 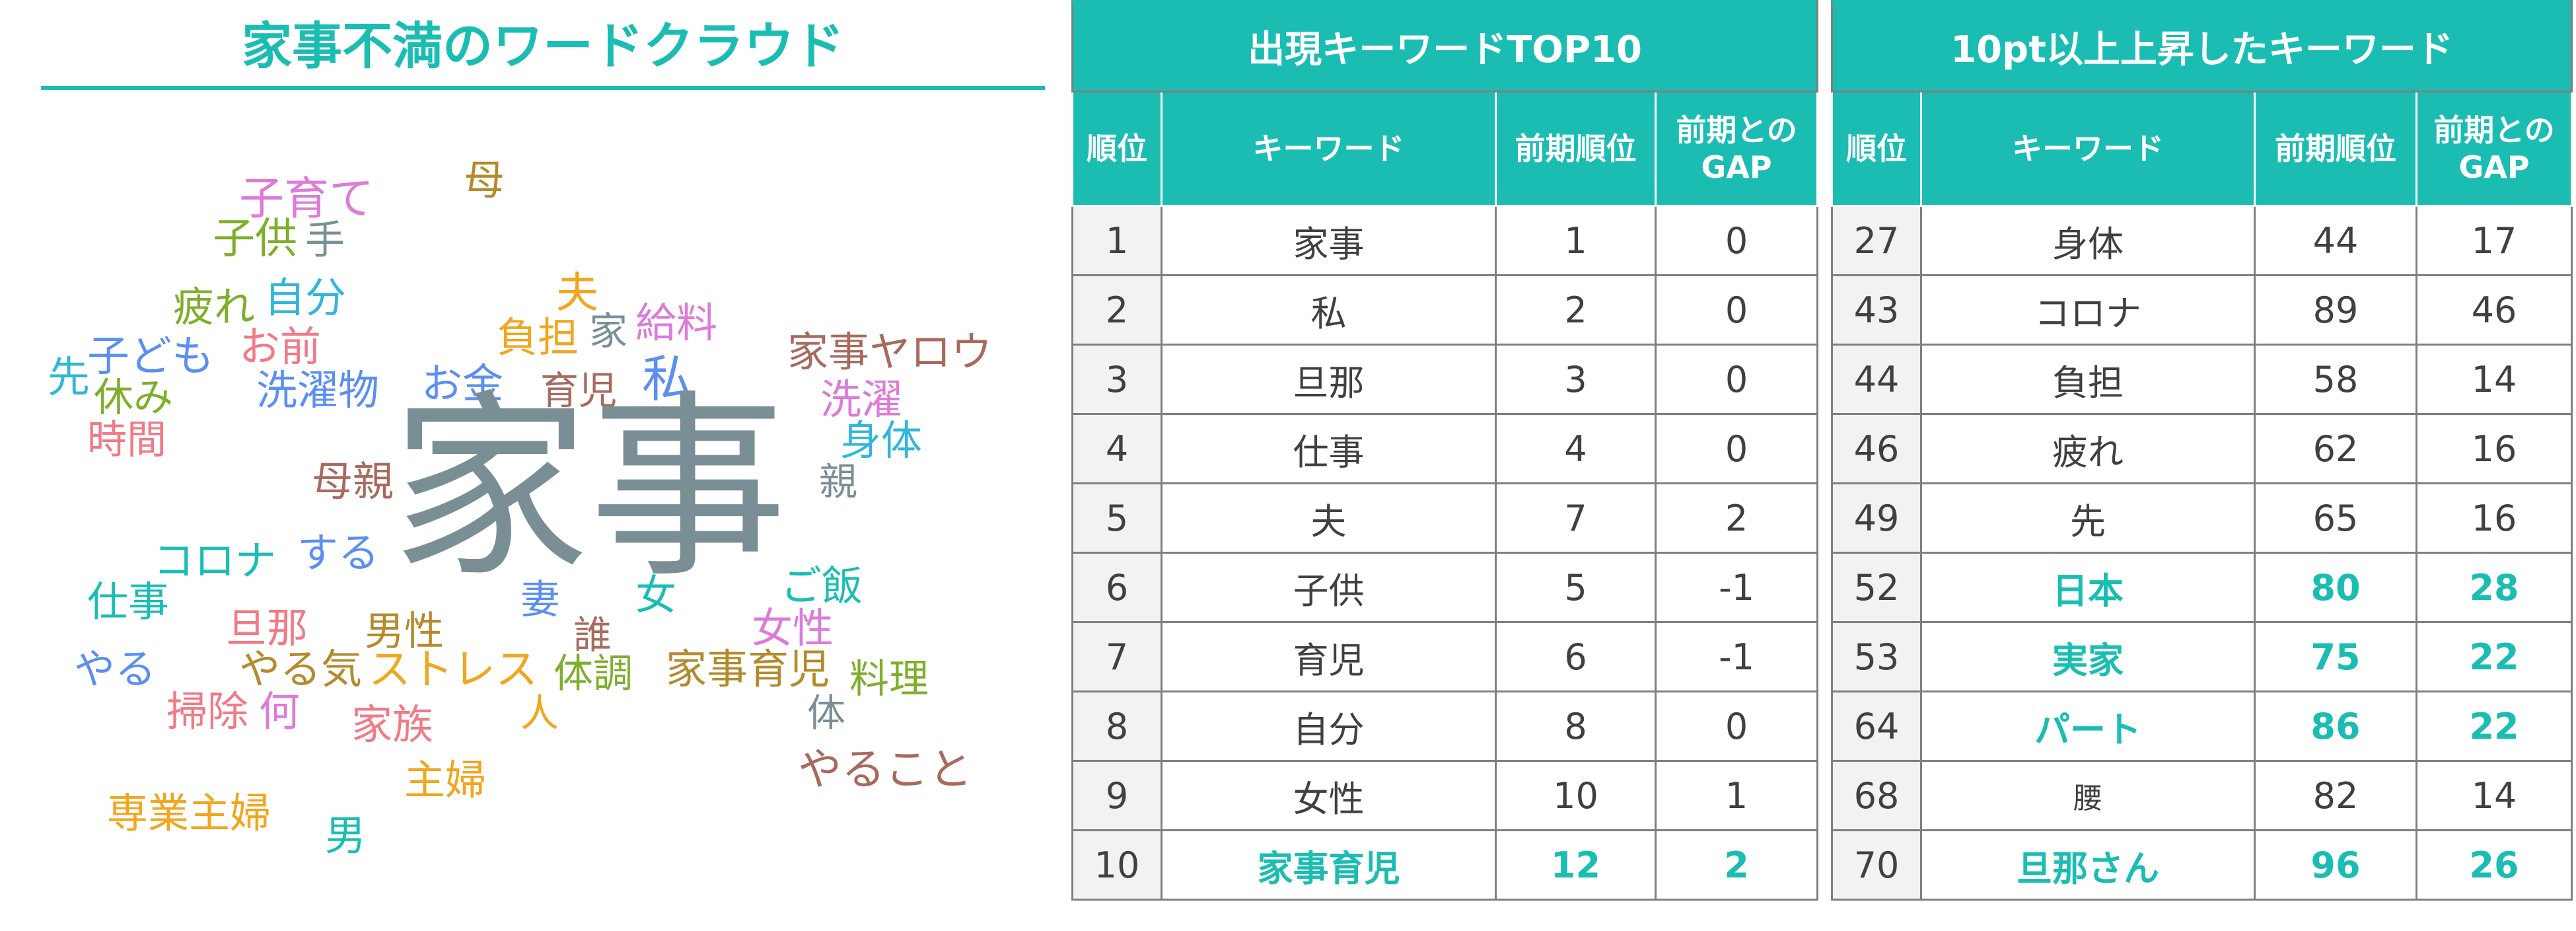 I want to click on table-row: 9 女性 10 1, so click(x=1445, y=795).